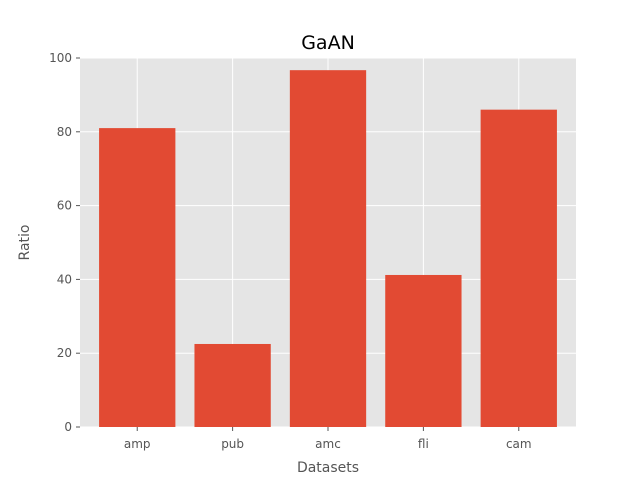 The width and height of the screenshot is (640, 480). I want to click on y-tick-label: 80, so click(64, 132).